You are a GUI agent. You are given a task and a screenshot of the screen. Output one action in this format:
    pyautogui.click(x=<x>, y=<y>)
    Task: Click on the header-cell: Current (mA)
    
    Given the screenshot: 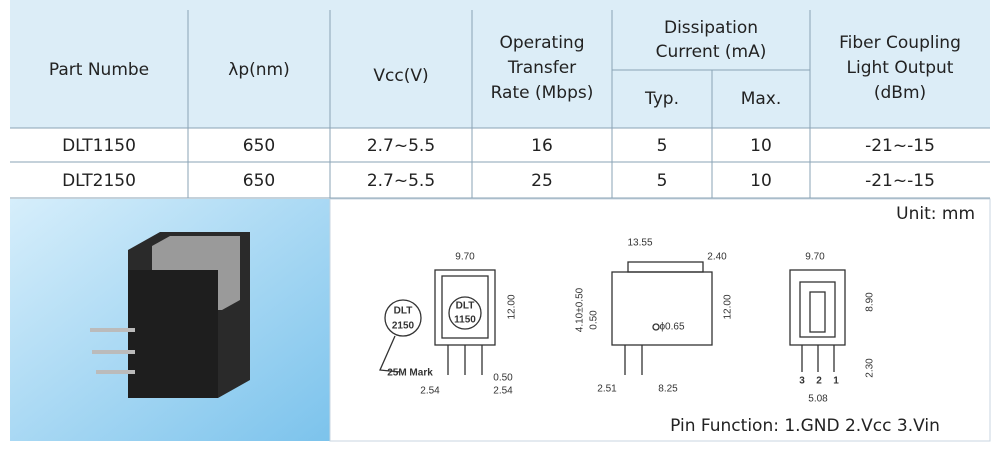 What is the action you would take?
    pyautogui.click(x=711, y=52)
    